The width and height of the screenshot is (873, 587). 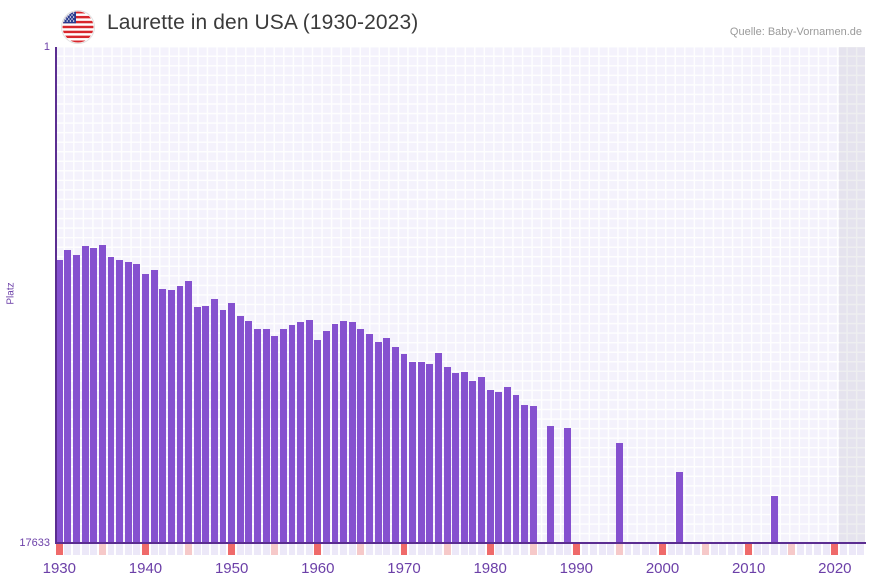 What do you see at coordinates (257, 436) in the screenshot?
I see `bar-1953` at bounding box center [257, 436].